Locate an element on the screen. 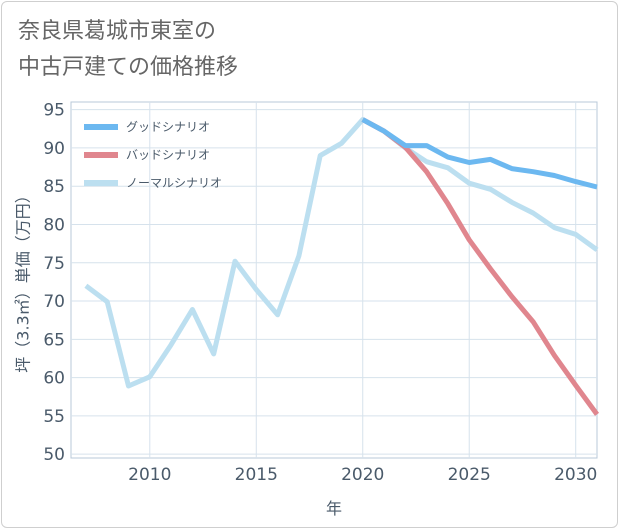 The height and width of the screenshot is (530, 621). y-tick-label: 85 is located at coordinates (54, 187).